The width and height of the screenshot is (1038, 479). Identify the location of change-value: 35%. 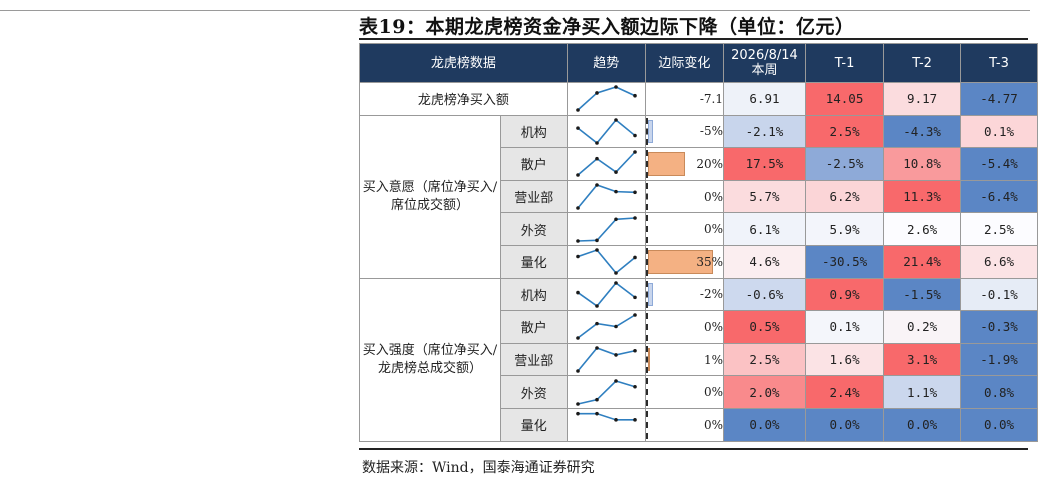
(709, 261).